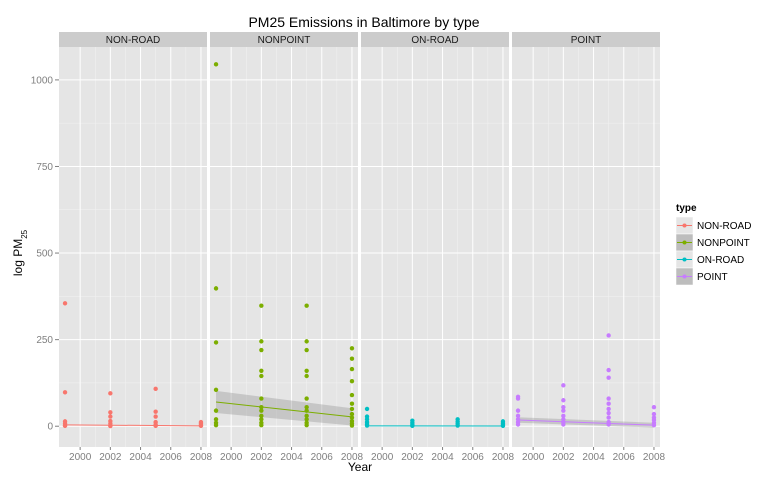 The height and width of the screenshot is (480, 780). Describe the element at coordinates (18, 257) in the screenshot. I see `y-axis-title-main: log PM` at that location.